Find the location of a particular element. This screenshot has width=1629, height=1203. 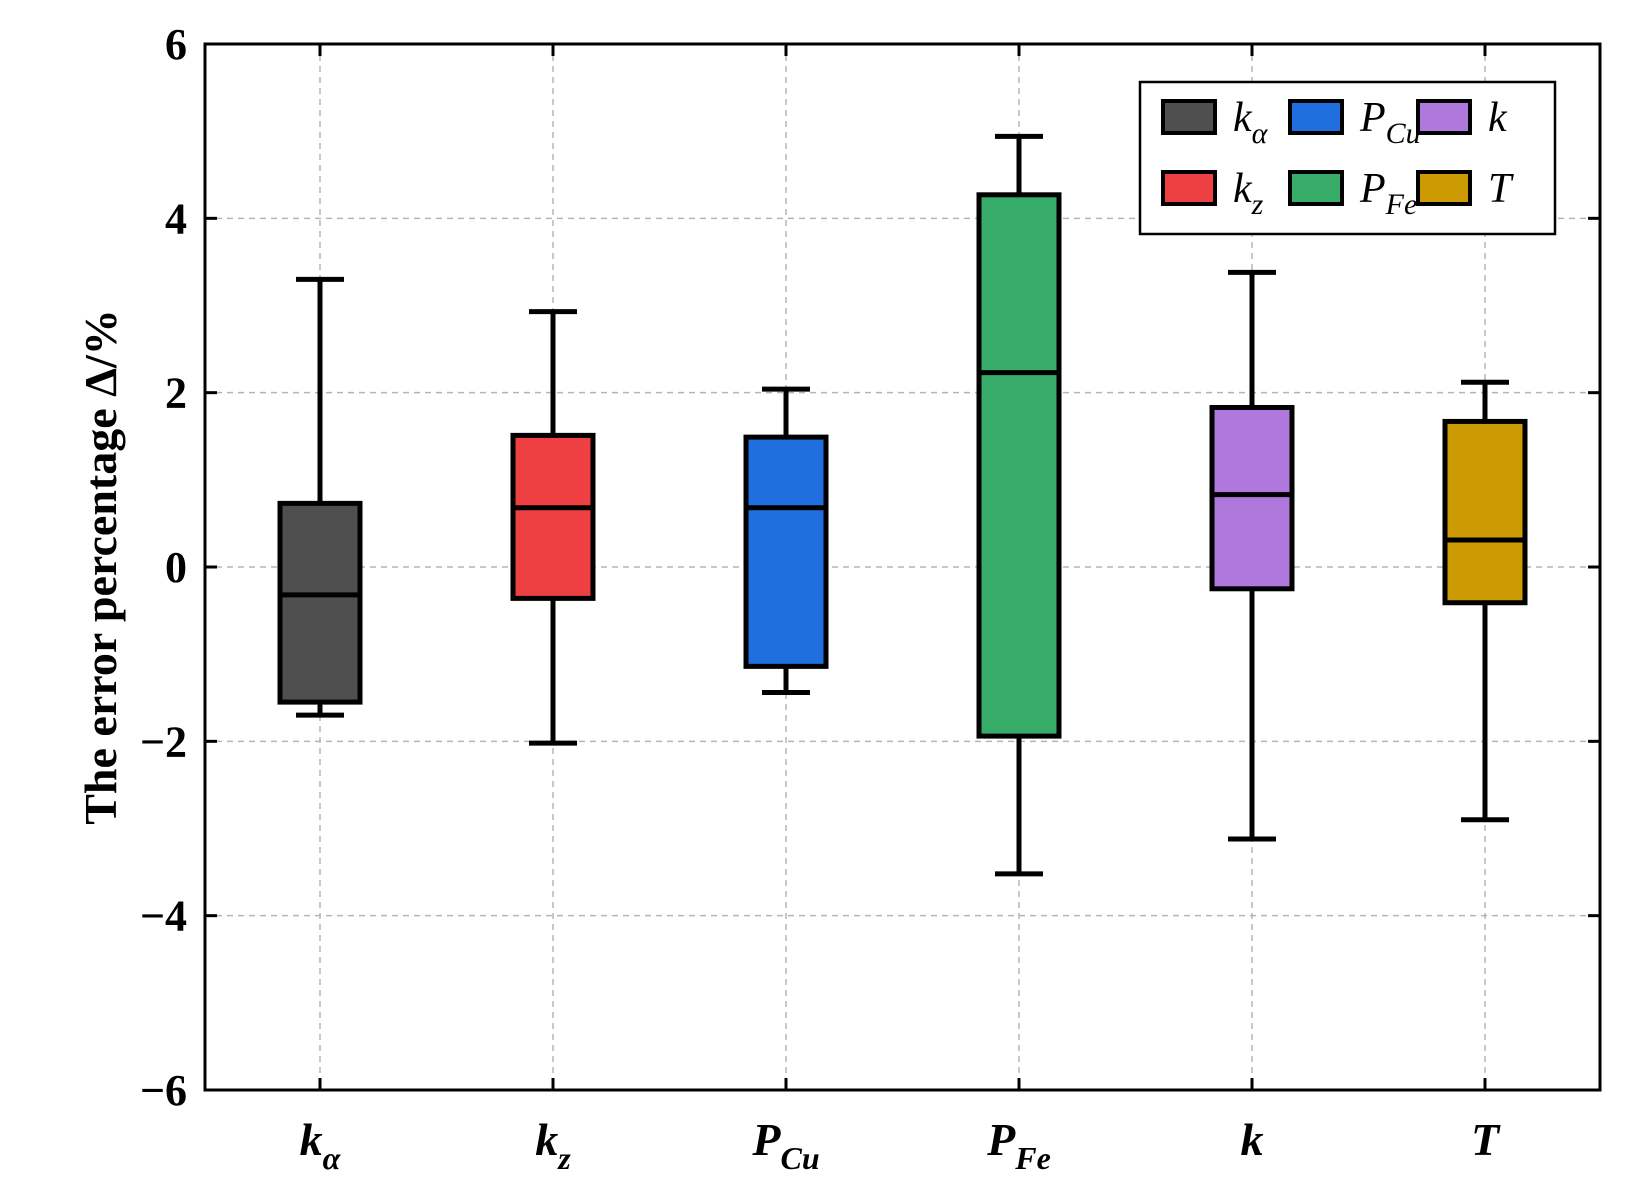

legend-label-sub: Fe is located at coordinates (1401, 204).